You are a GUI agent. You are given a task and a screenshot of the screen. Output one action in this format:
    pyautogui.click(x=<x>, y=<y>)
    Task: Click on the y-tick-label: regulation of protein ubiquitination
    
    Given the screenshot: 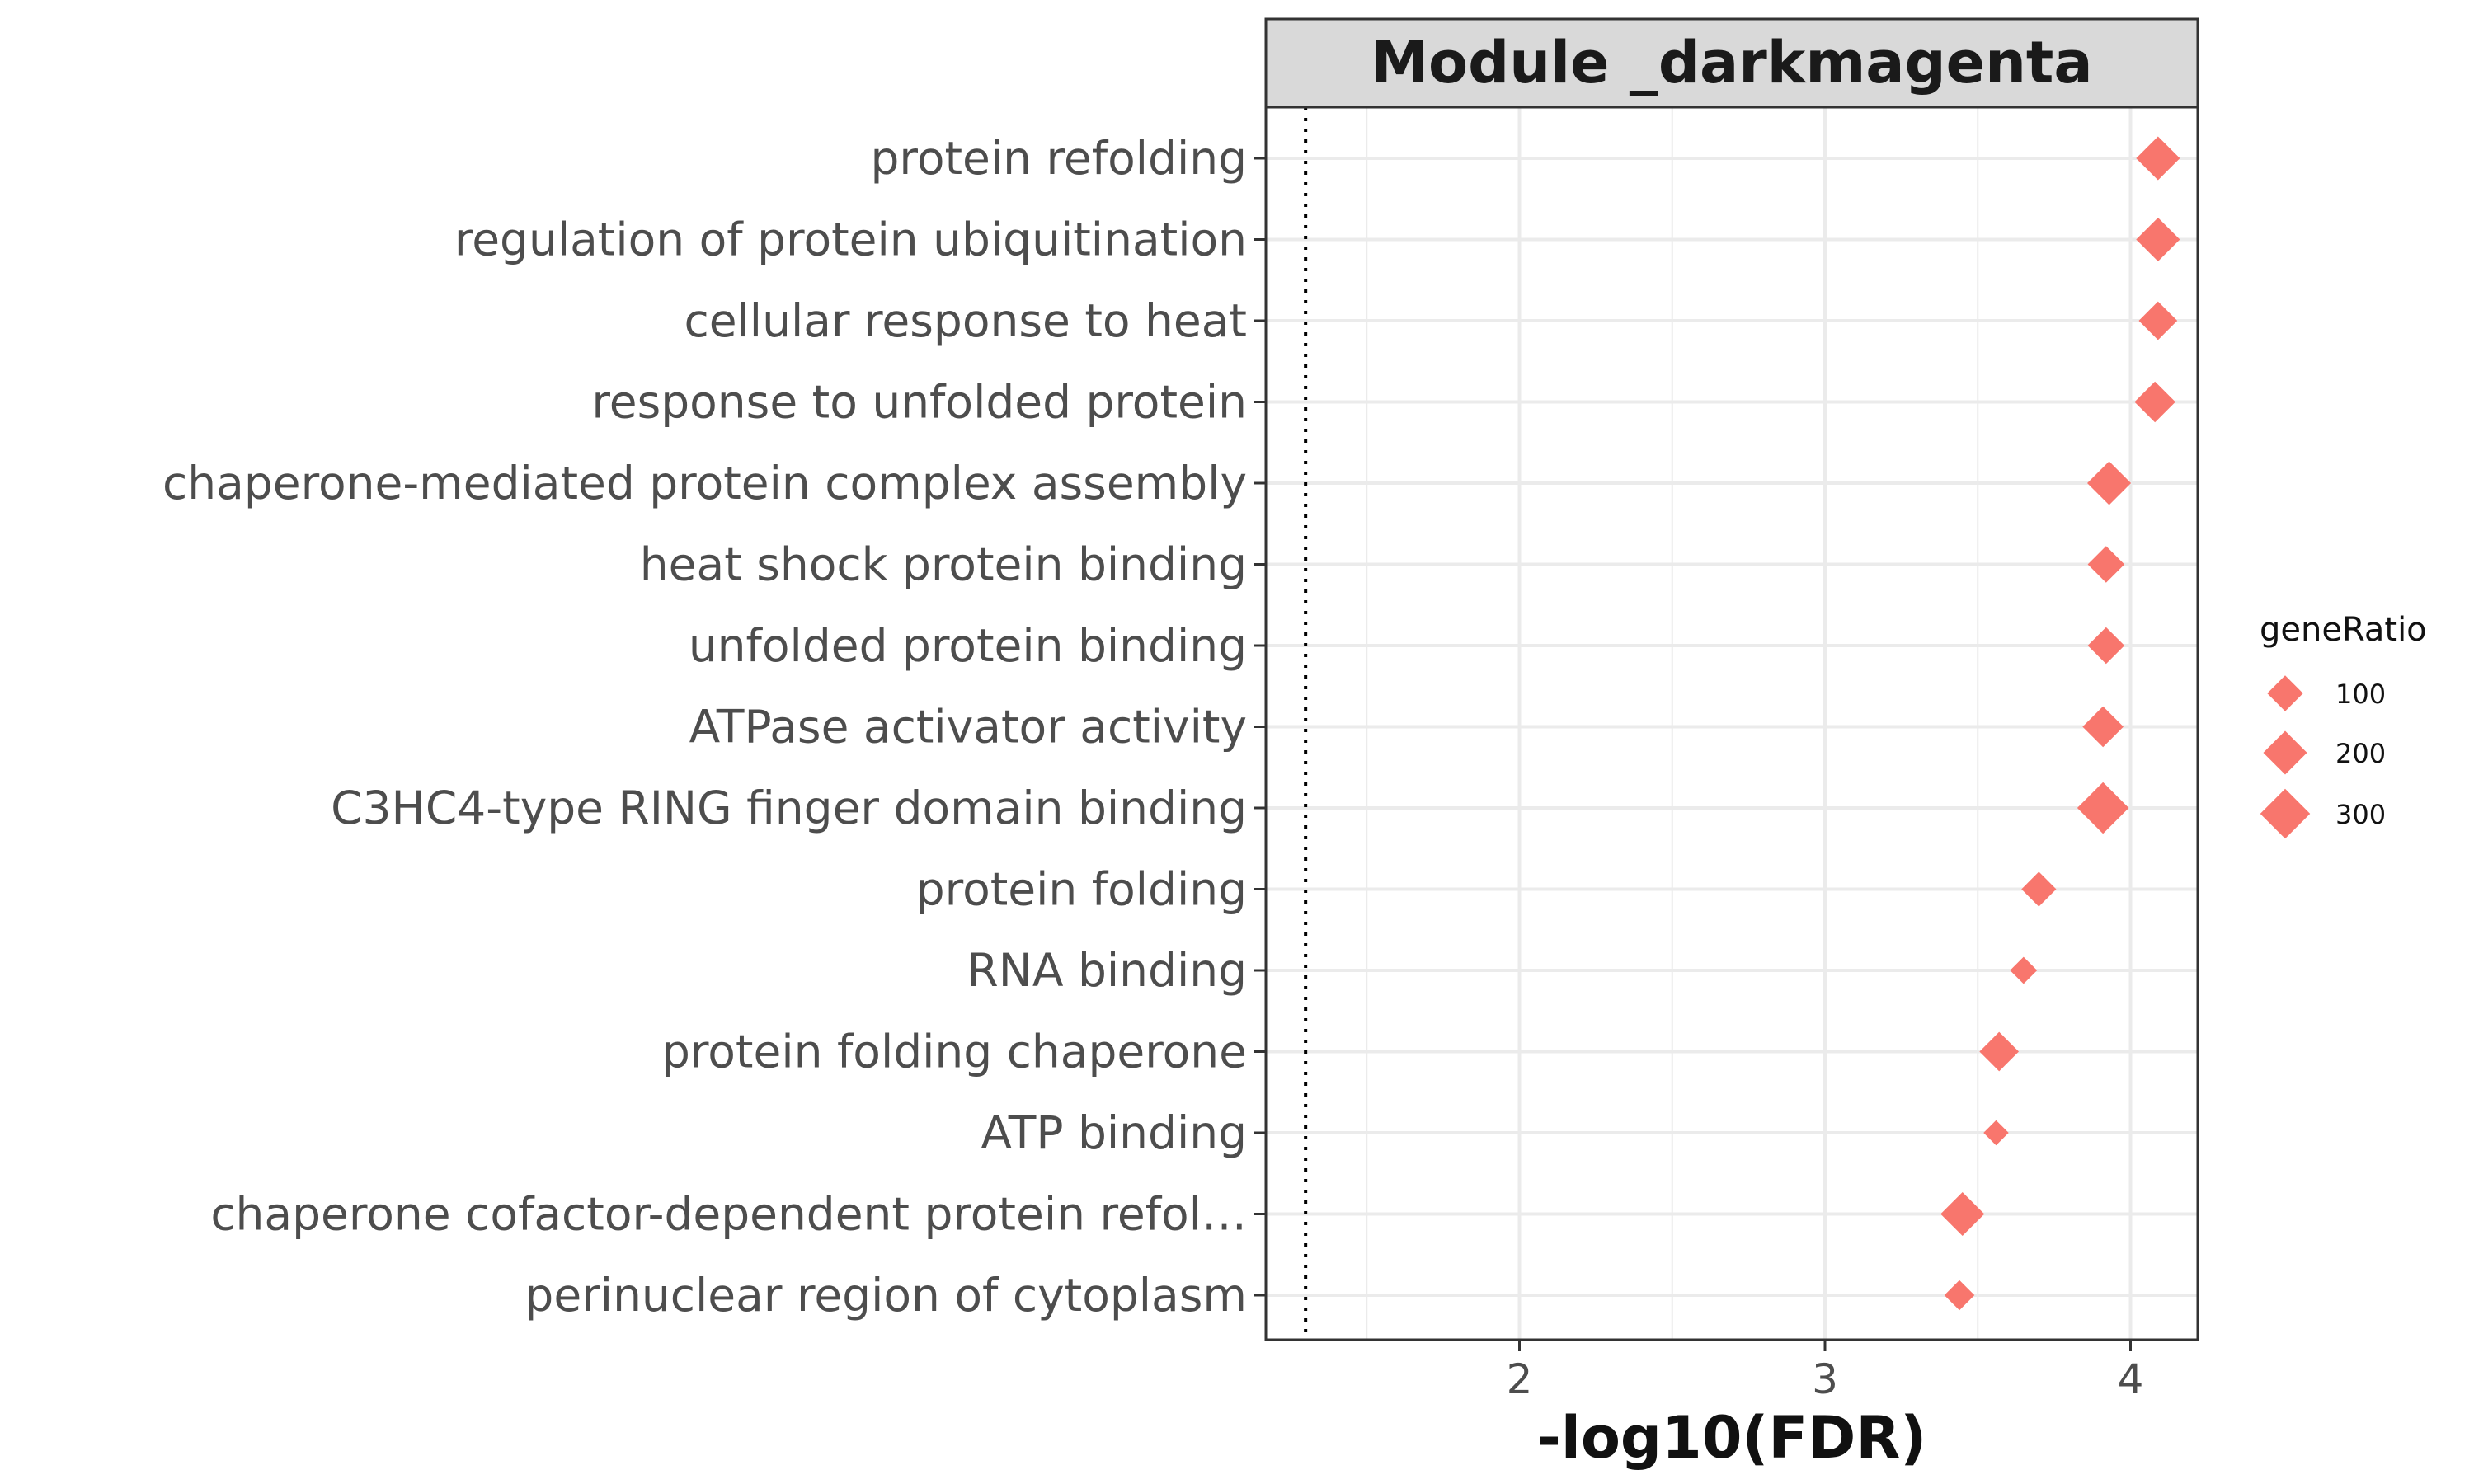 What is the action you would take?
    pyautogui.click(x=850, y=240)
    